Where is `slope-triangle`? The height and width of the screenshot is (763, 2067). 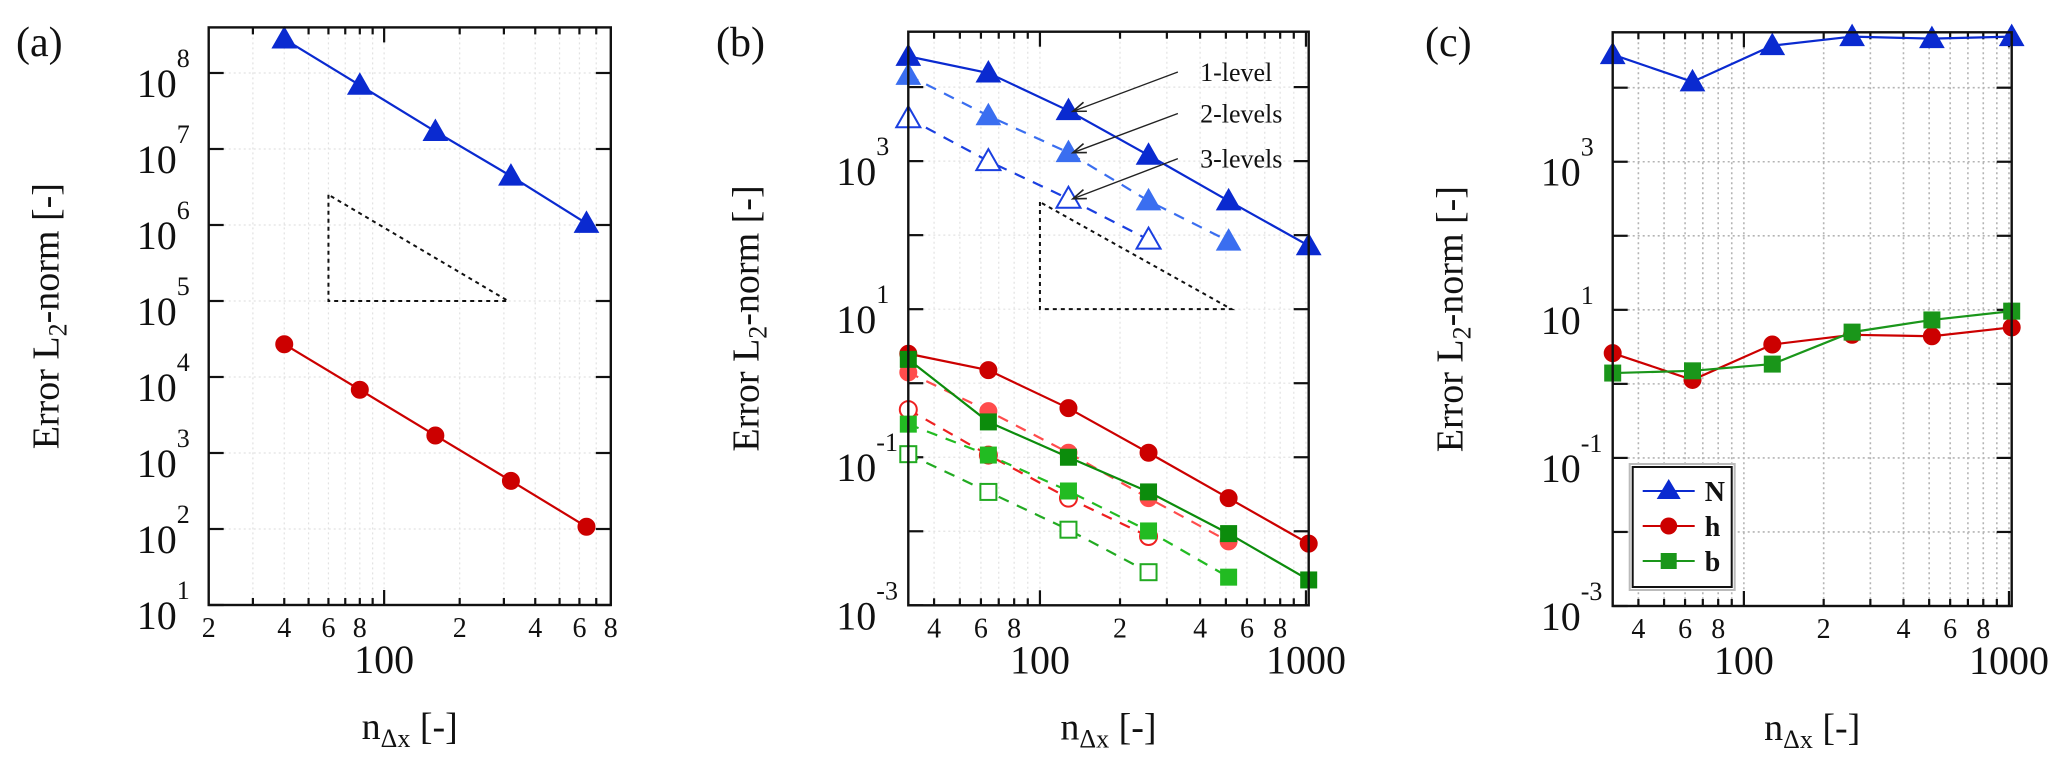
slope-triangle is located at coordinates (1137, 255).